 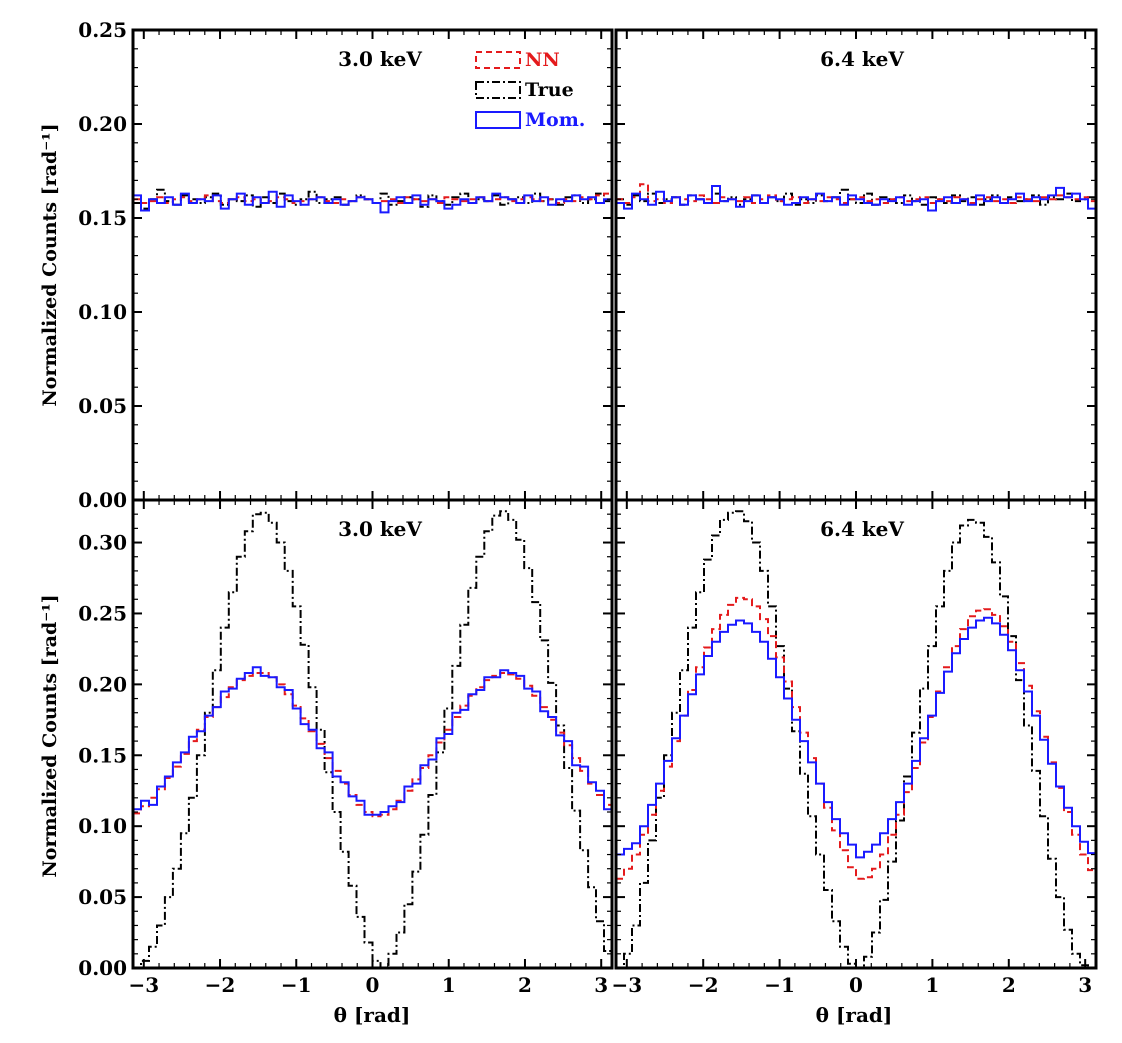 I want to click on ytick-label: 0.30, so click(x=102, y=543).